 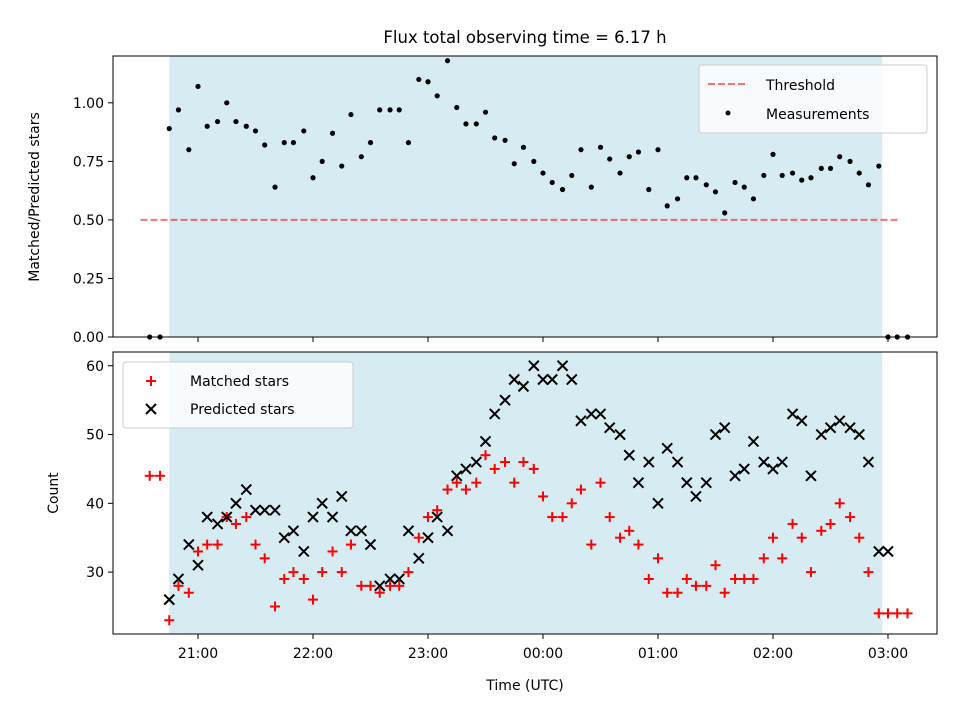 What do you see at coordinates (151, 381) in the screenshot?
I see `legend-matched-swatch` at bounding box center [151, 381].